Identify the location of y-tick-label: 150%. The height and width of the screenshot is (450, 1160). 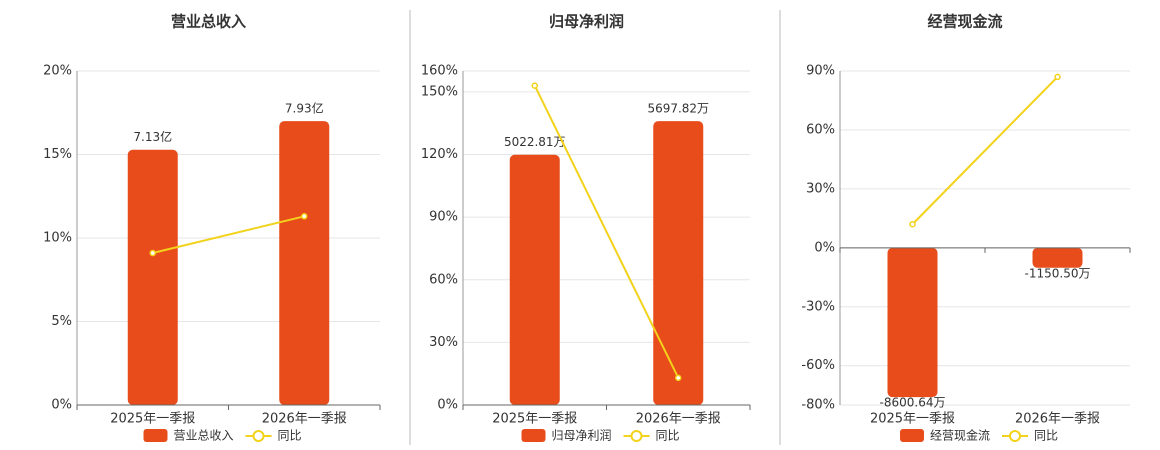
(439, 91).